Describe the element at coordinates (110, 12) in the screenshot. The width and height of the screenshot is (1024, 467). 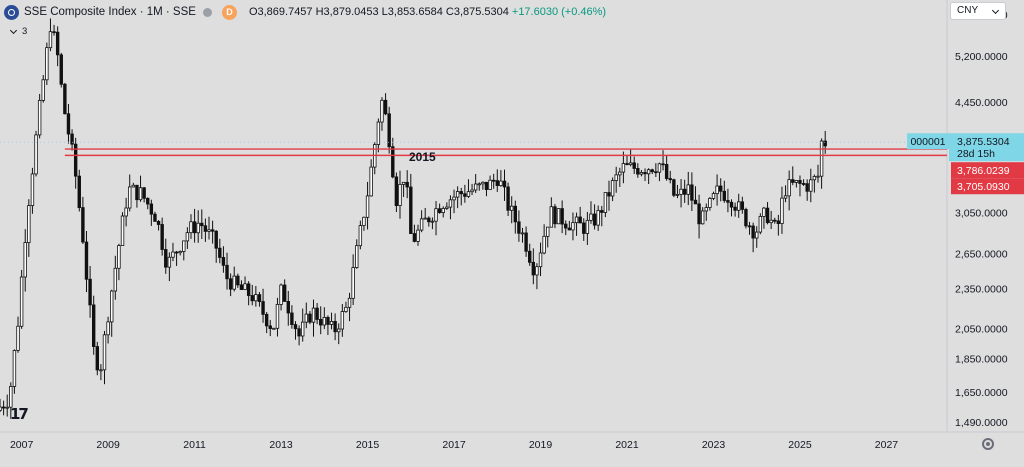
I see `symbol-title: SSE Composite Index · 1M · SSE` at that location.